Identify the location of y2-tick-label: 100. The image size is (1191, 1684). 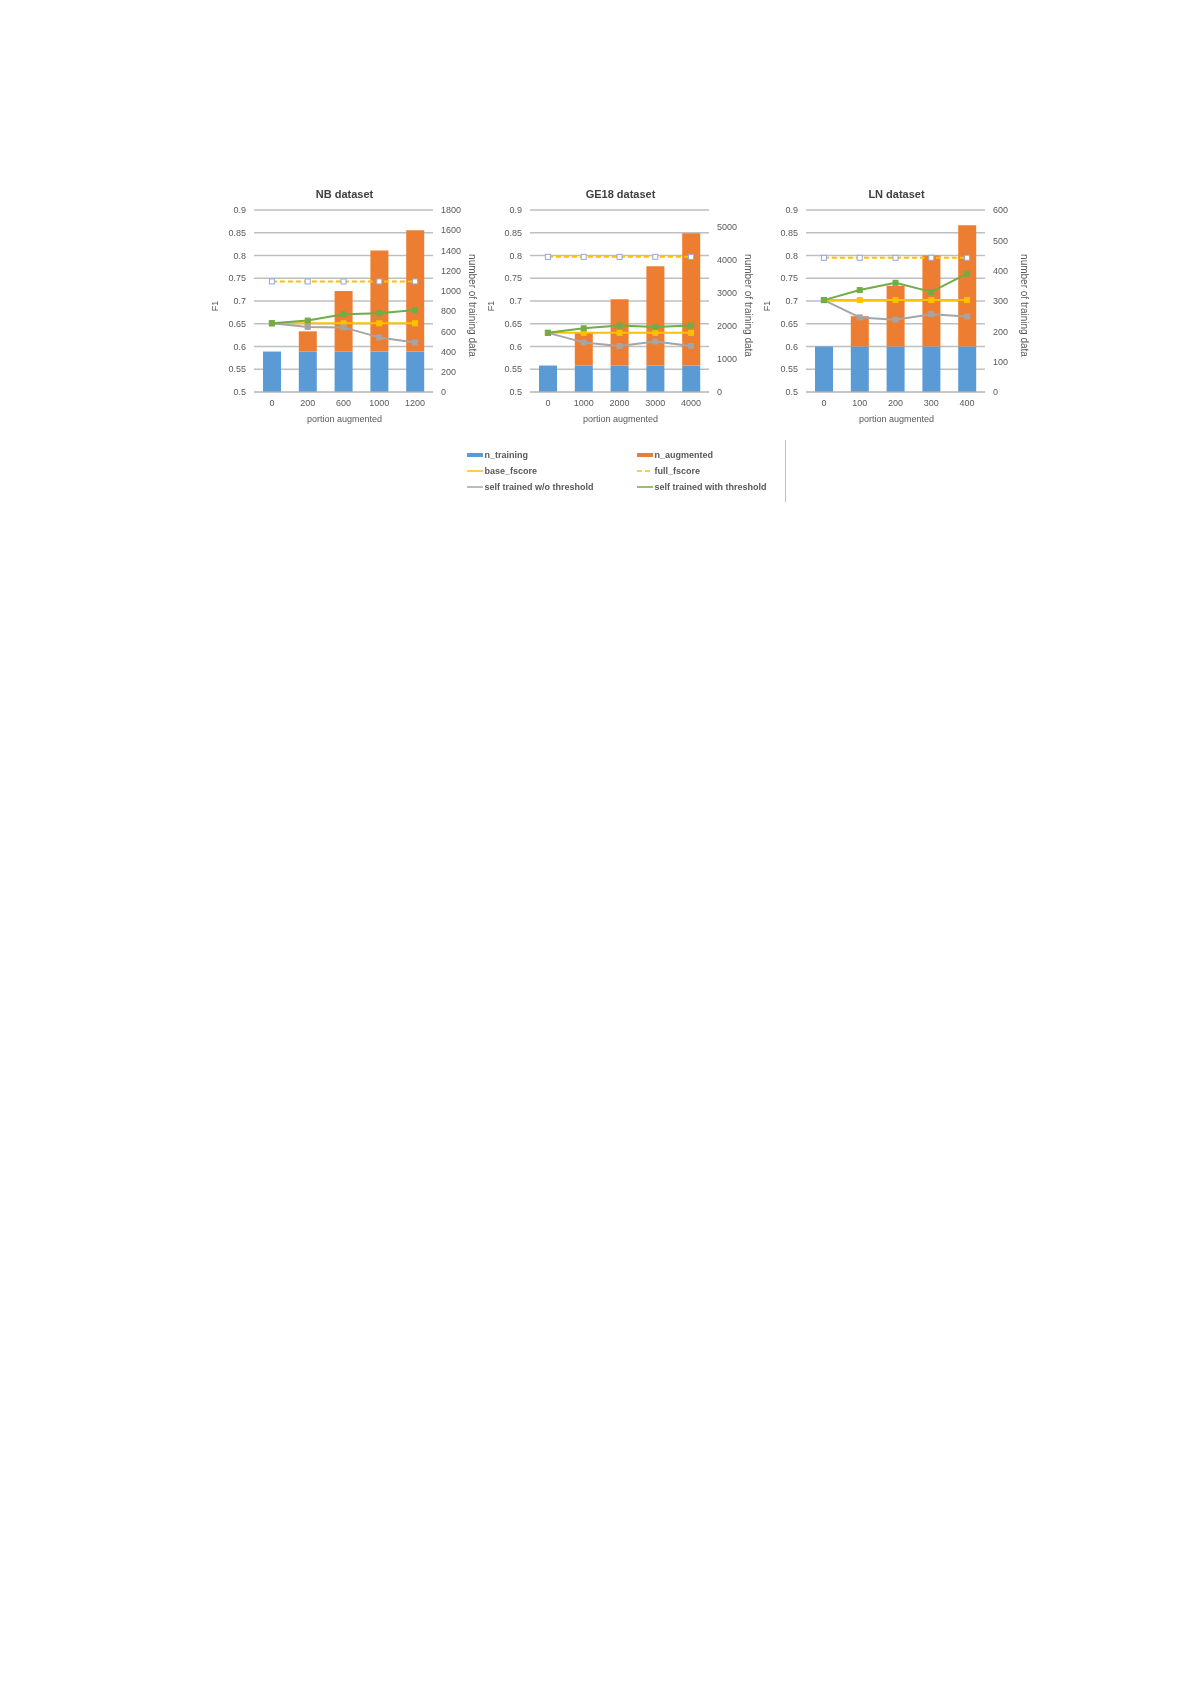
(1001, 361).